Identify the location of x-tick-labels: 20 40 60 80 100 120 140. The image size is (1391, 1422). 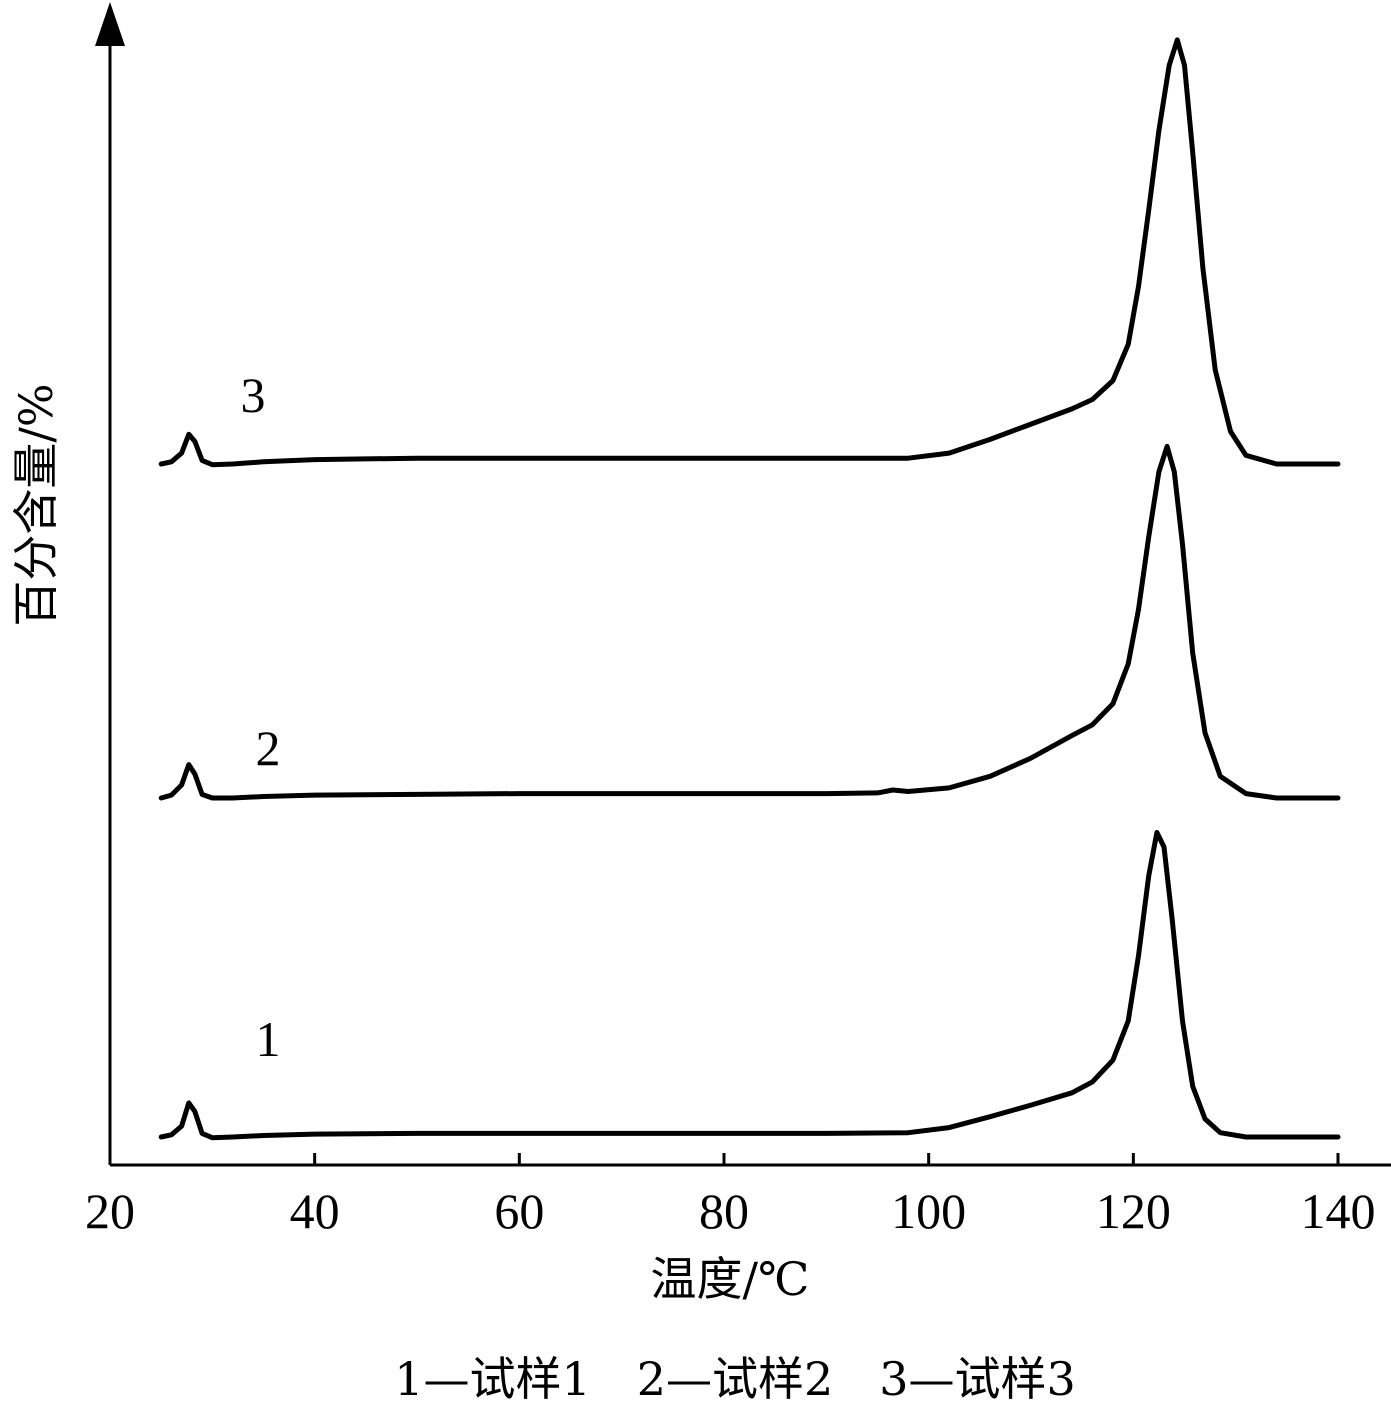
(730, 1211).